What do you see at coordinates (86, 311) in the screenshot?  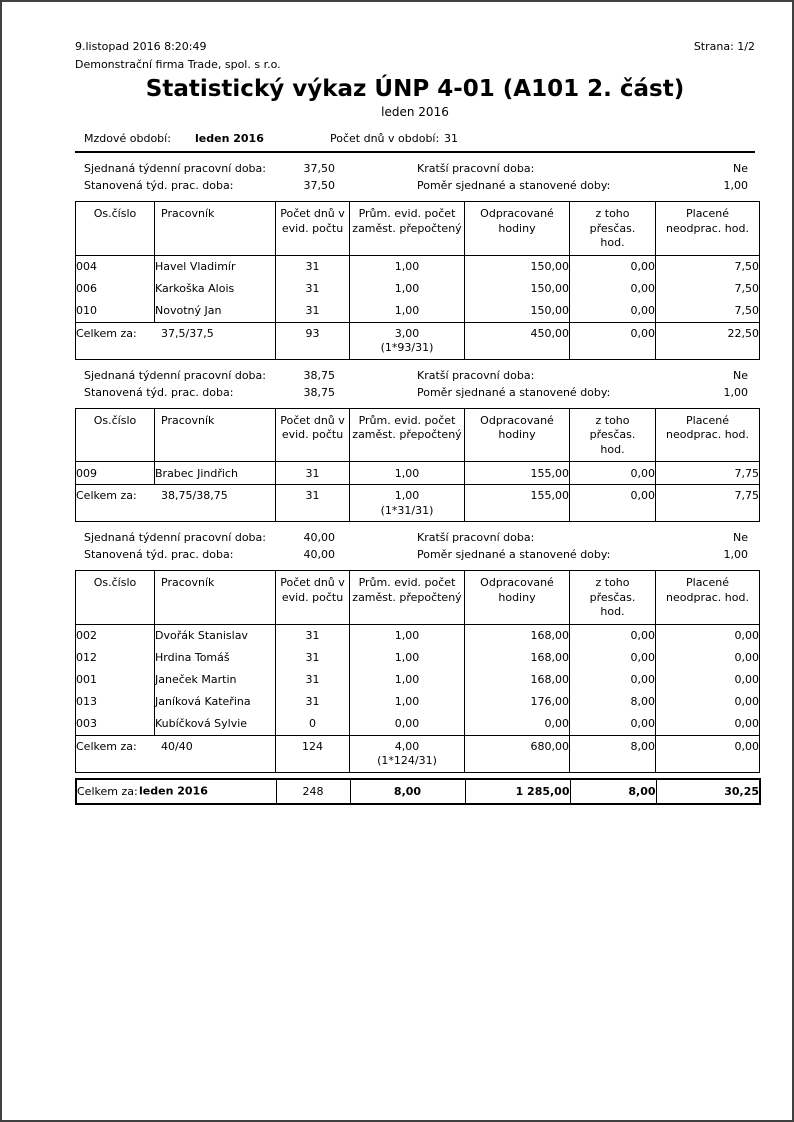 I see `employee-cell: 010` at bounding box center [86, 311].